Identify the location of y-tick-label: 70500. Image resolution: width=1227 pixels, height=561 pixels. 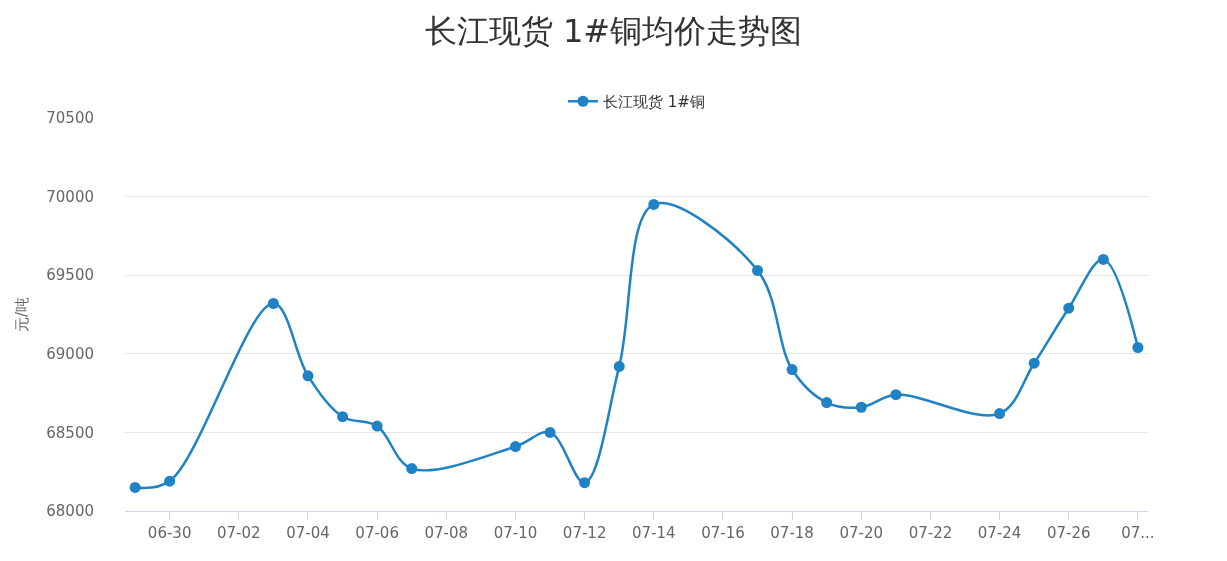
(70, 118).